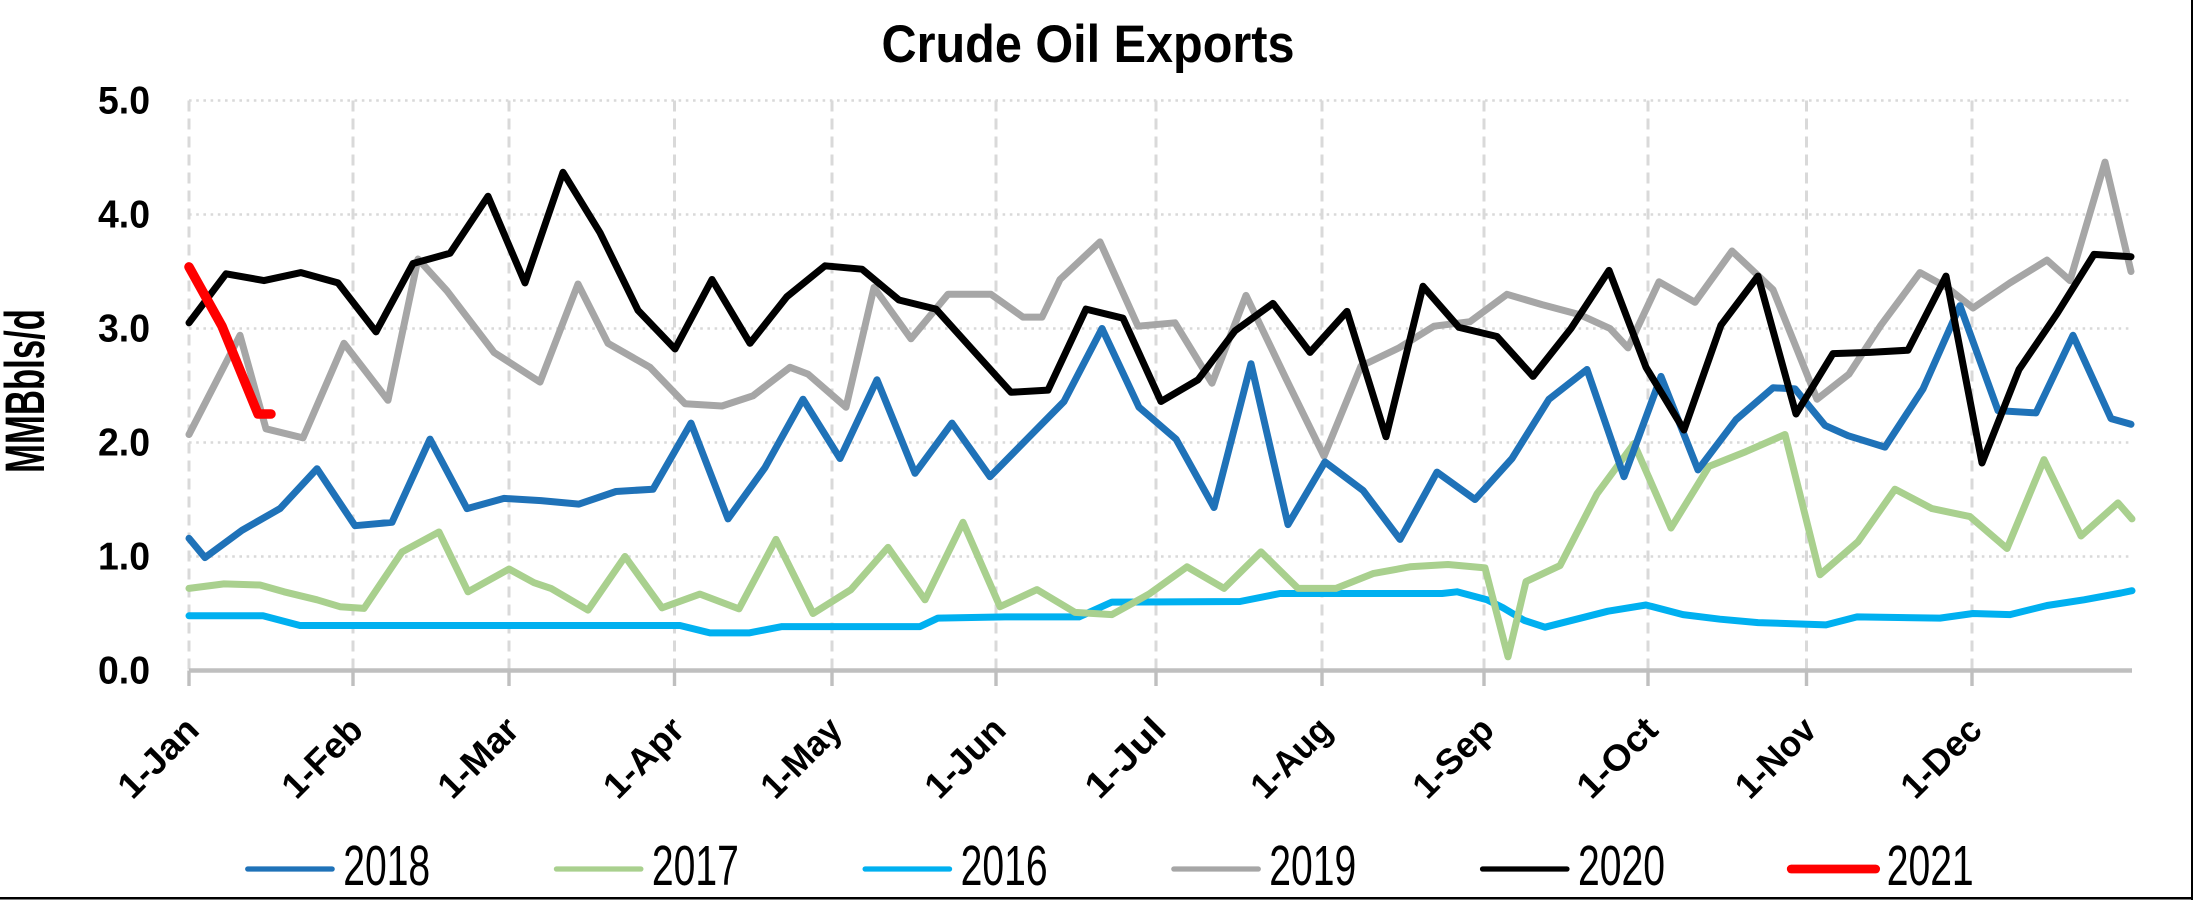 This screenshot has height=900, width=2193. I want to click on svg-text: 3.0, so click(124, 329).